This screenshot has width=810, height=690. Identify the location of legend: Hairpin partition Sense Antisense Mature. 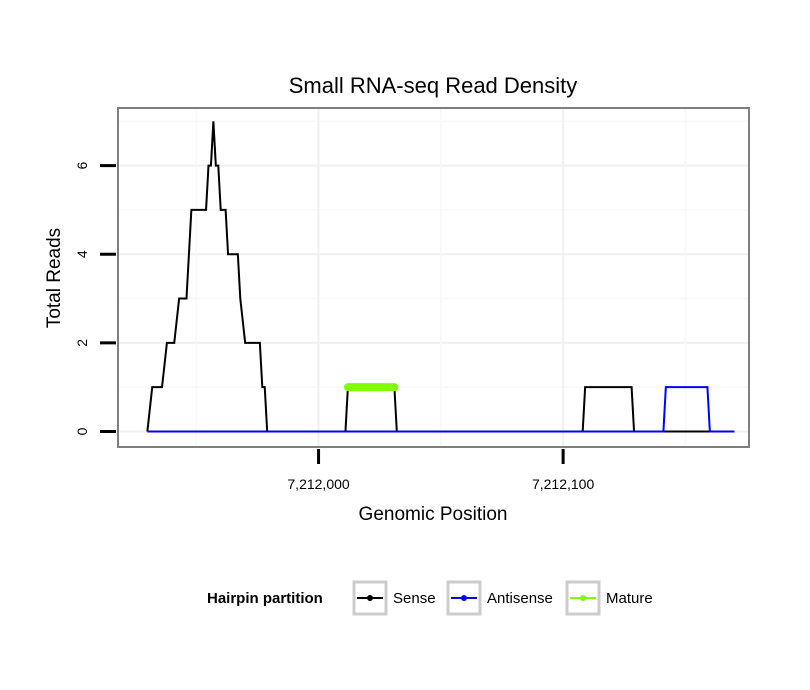
(430, 598).